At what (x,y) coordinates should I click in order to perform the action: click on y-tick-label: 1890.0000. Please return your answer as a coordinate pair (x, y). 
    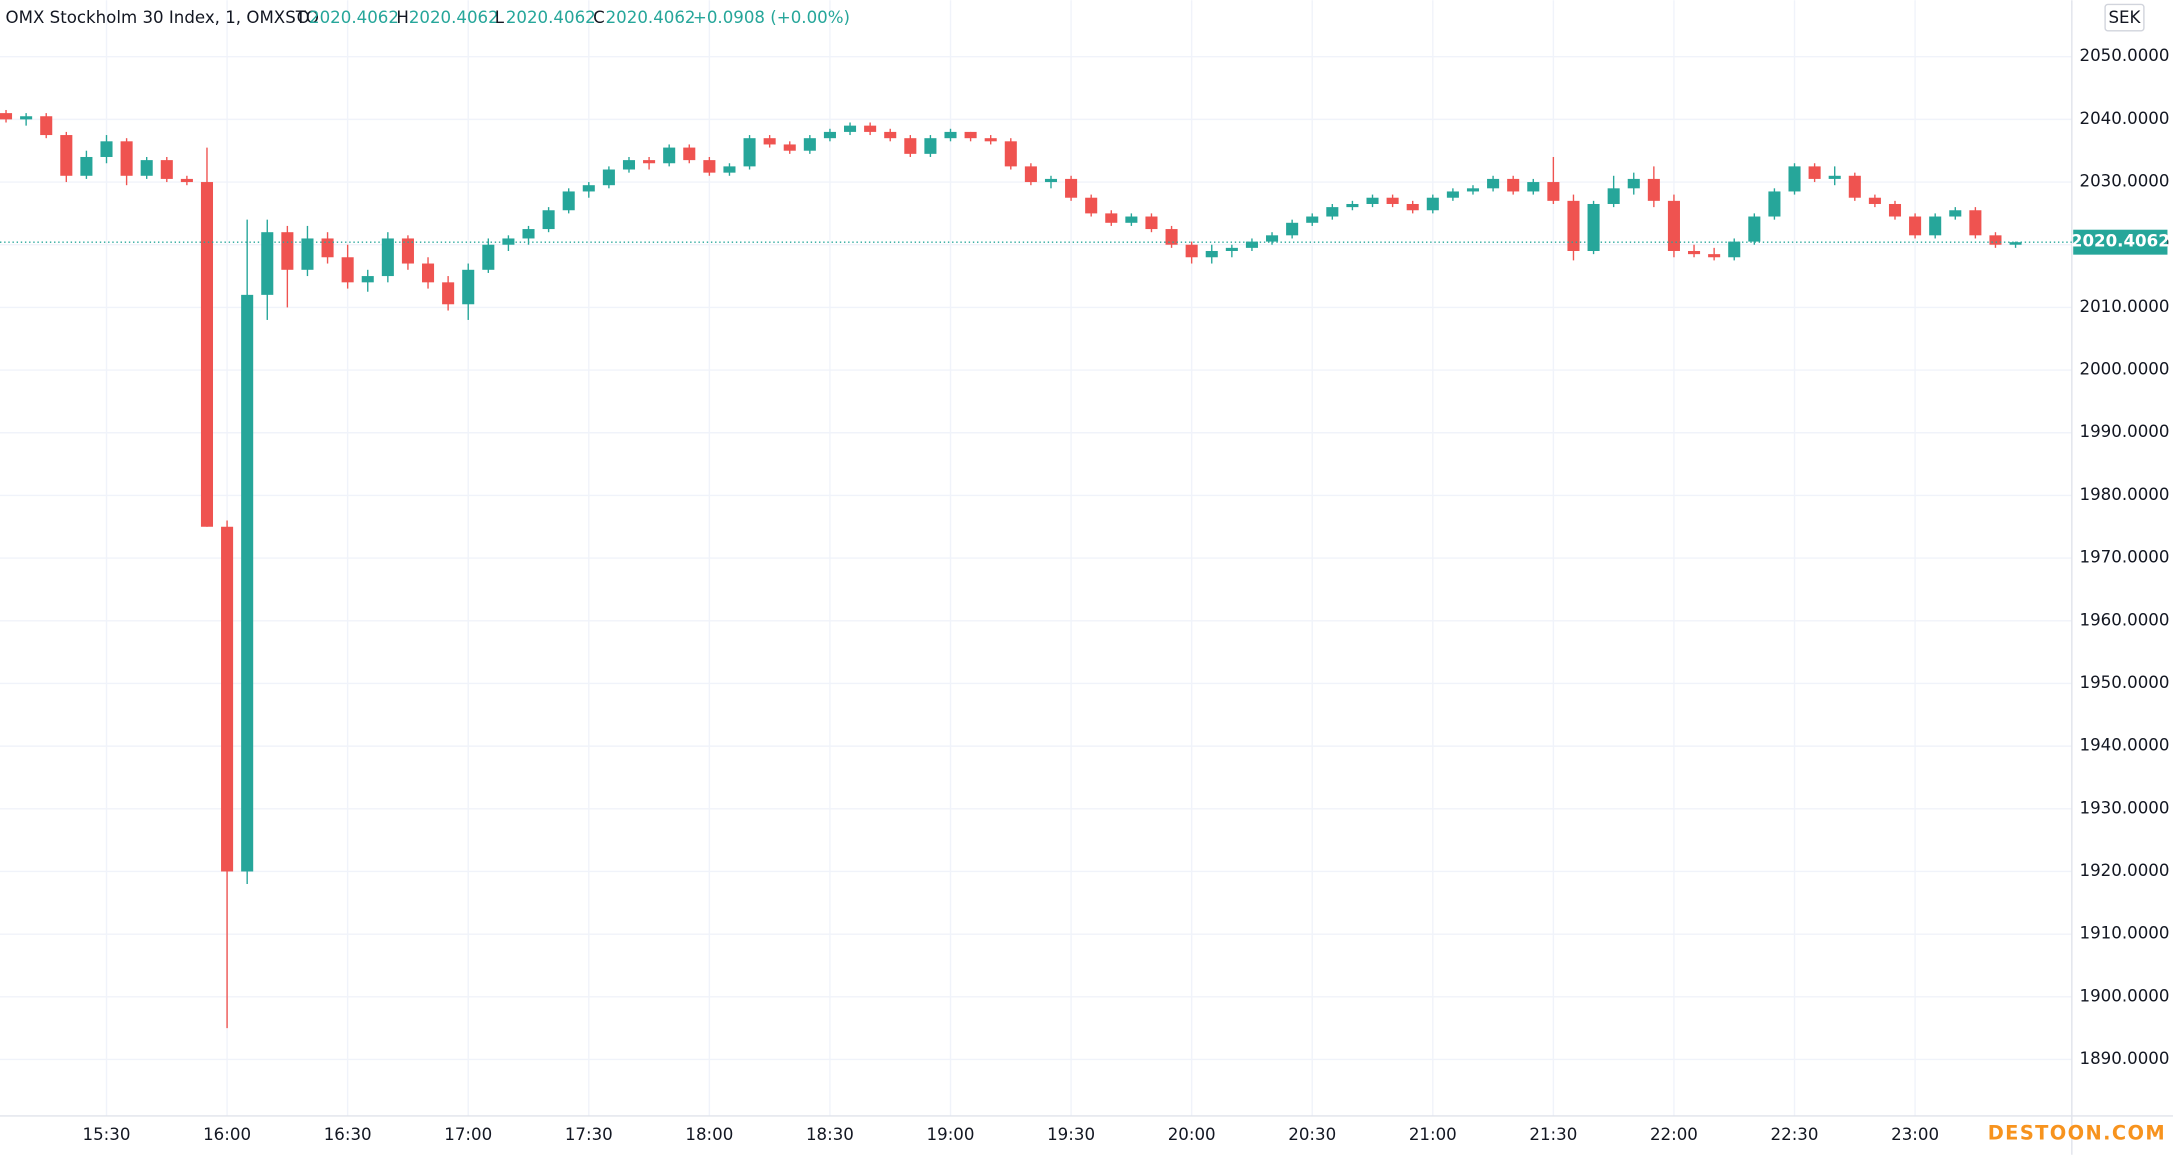
    Looking at the image, I should click on (2125, 1058).